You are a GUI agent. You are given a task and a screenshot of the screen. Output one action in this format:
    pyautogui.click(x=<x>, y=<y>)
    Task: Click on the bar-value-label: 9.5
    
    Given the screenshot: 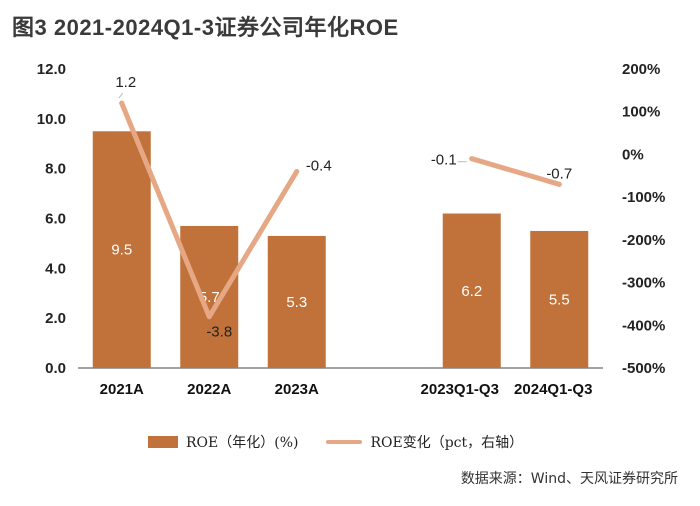 What is the action you would take?
    pyautogui.click(x=121, y=250)
    